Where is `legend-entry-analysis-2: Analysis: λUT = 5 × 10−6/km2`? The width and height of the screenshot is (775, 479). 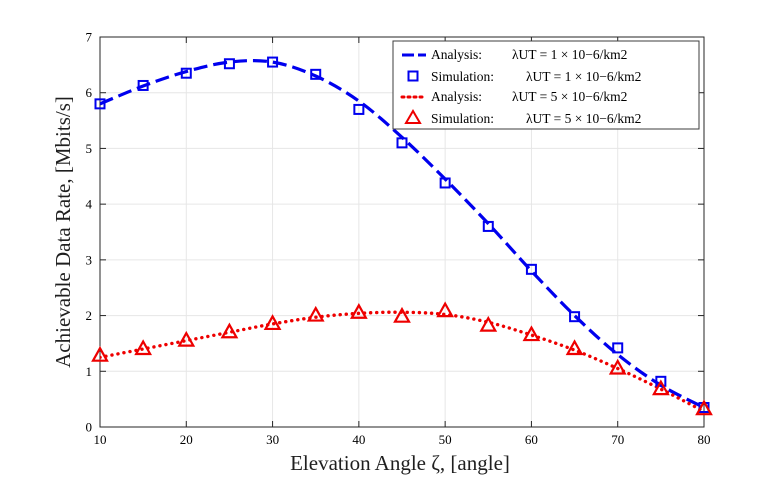
legend-entry-analysis-2: Analysis: λUT = 5 × 10−6/km2 is located at coordinates (513, 96).